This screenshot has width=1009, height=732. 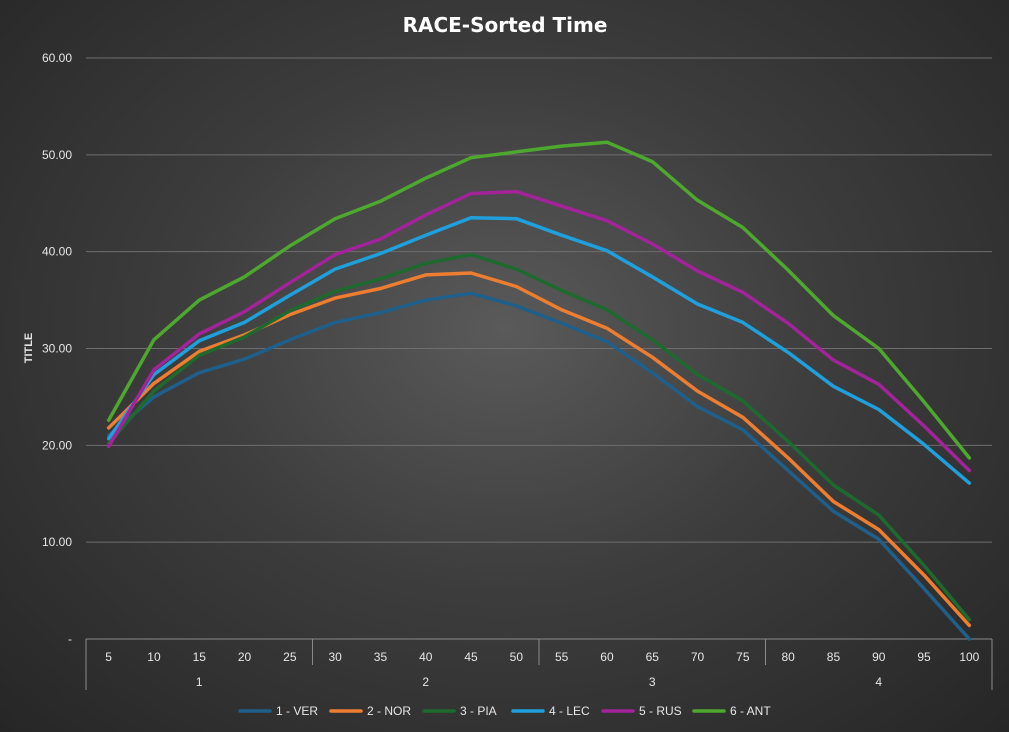 What do you see at coordinates (426, 657) in the screenshot?
I see `x-tick-label: 40` at bounding box center [426, 657].